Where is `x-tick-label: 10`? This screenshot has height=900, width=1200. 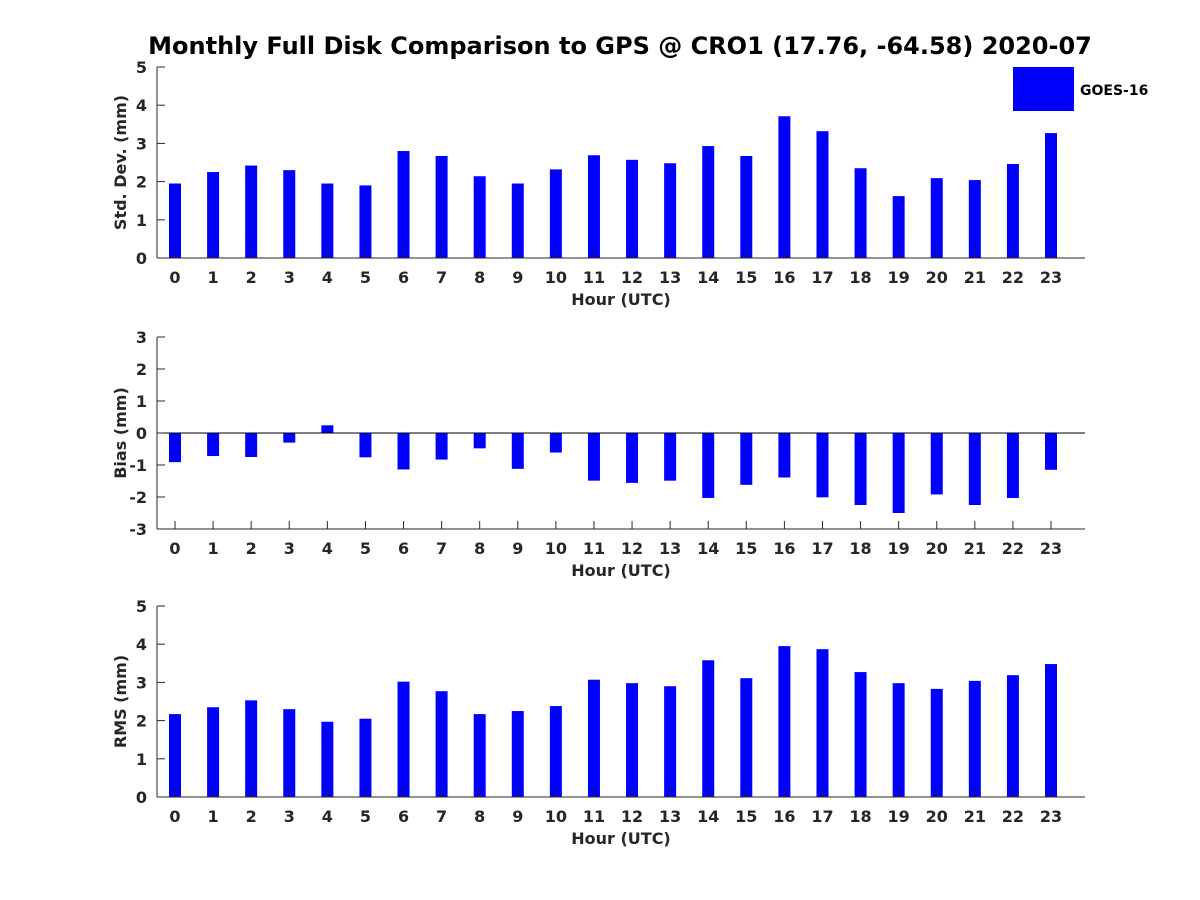
x-tick-label: 10 is located at coordinates (556, 816).